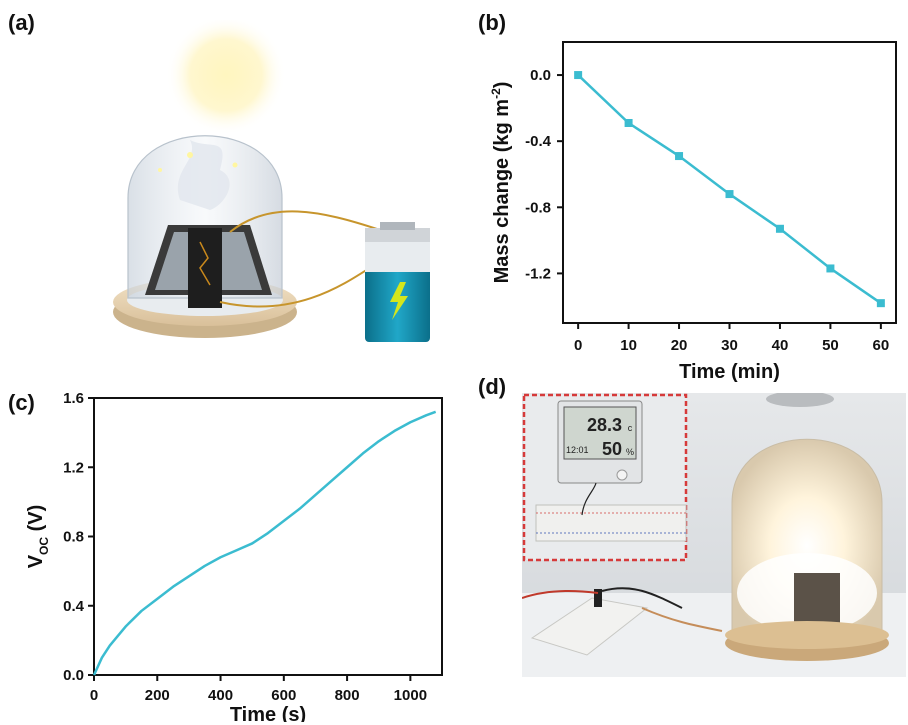 This screenshot has height=725, width=908. I want to click on y-axis-label: Mass change (kg m-2), so click(501, 183).